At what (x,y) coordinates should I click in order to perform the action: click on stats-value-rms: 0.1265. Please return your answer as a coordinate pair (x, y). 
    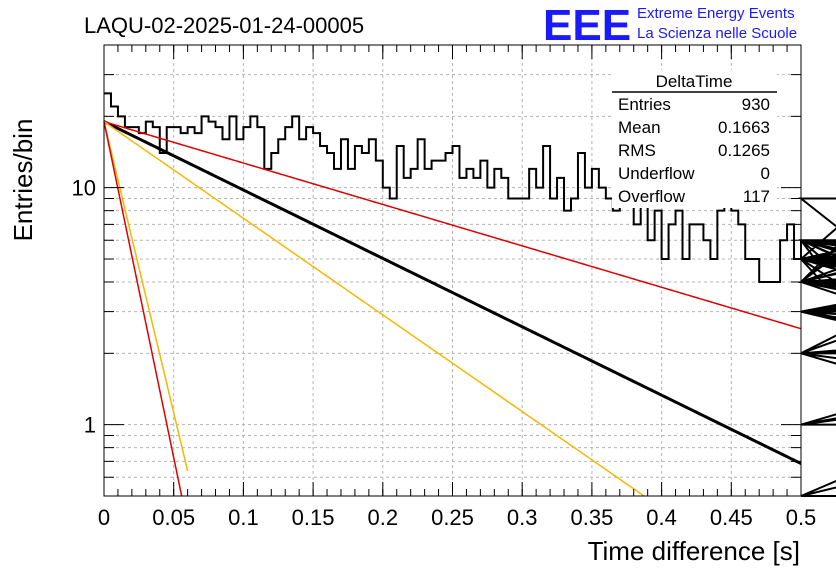
    Looking at the image, I should click on (744, 150).